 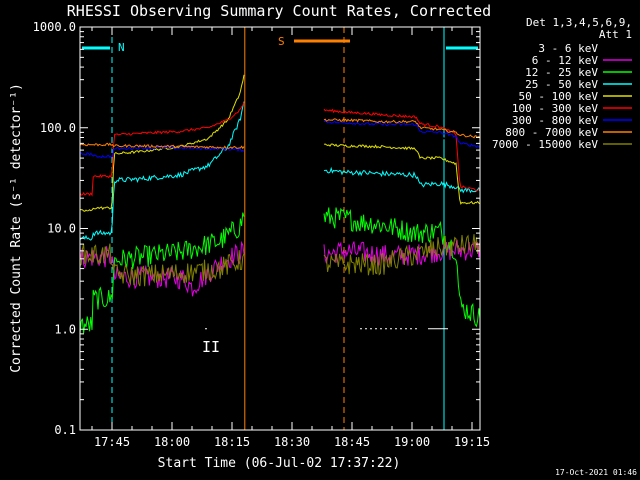 I want to click on legend-entry-1: 6 - 12 keV, so click(x=565, y=60).